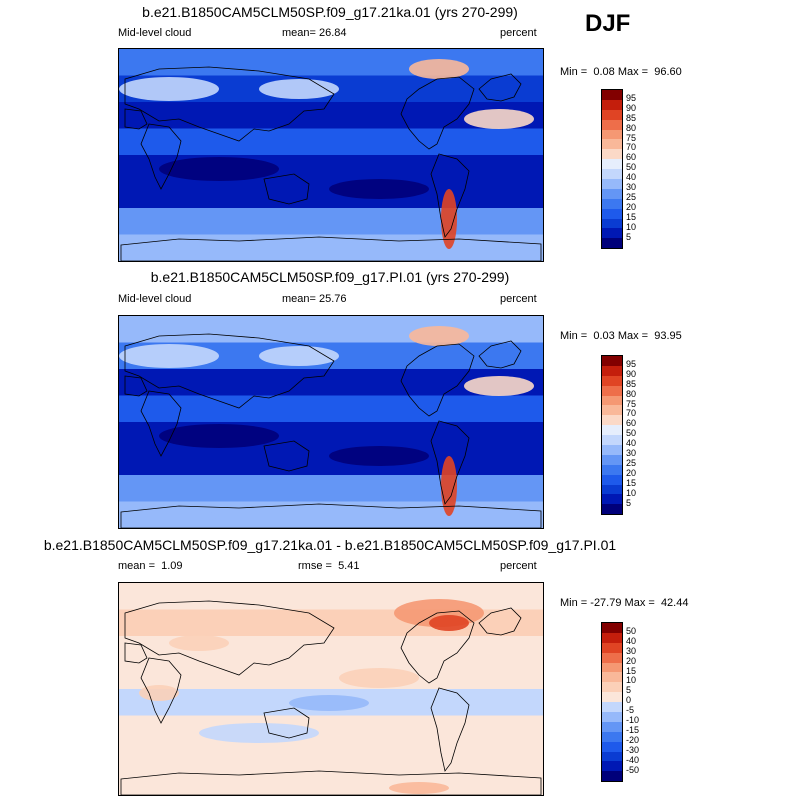 The image size is (800, 800). Describe the element at coordinates (518, 299) in the screenshot. I see `panel-2-units: percent` at that location.